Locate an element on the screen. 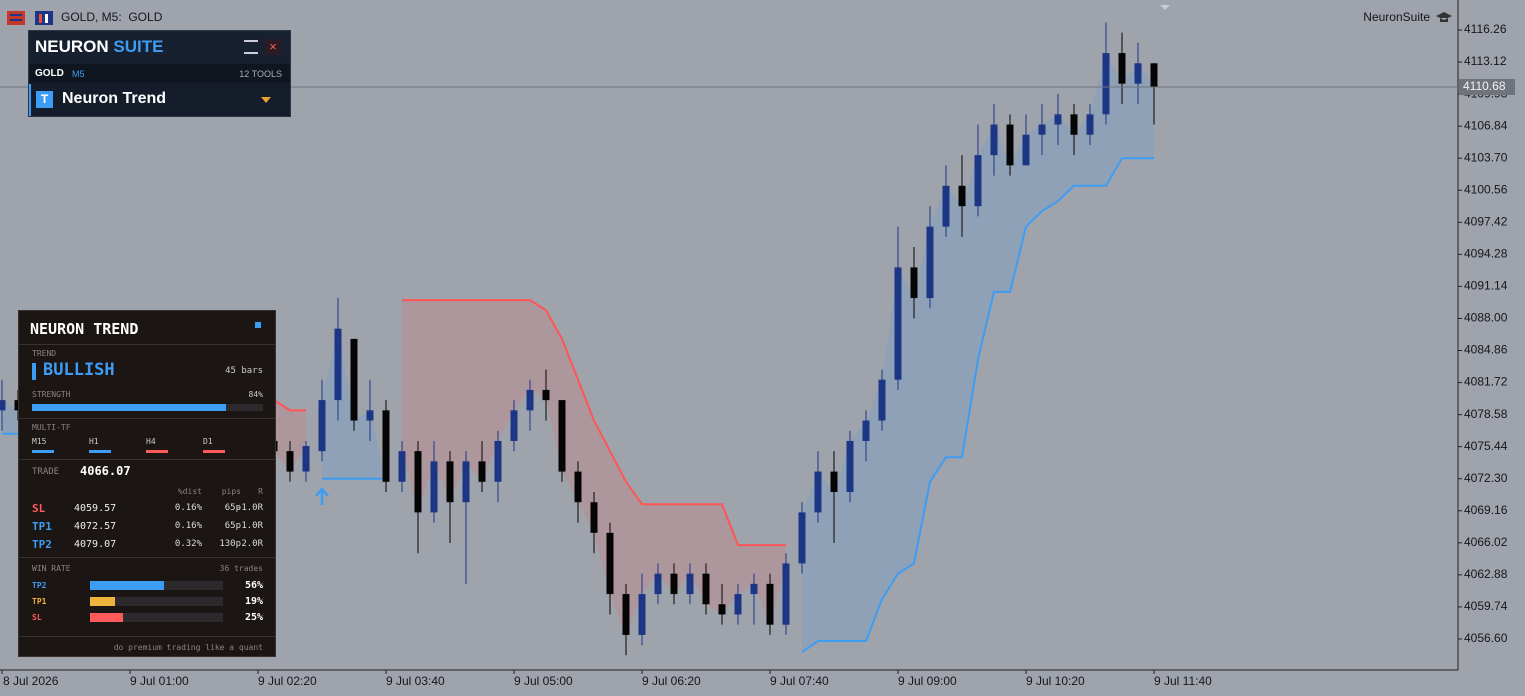 The height and width of the screenshot is (696, 1525). trade-label: TRADE is located at coordinates (46, 472).